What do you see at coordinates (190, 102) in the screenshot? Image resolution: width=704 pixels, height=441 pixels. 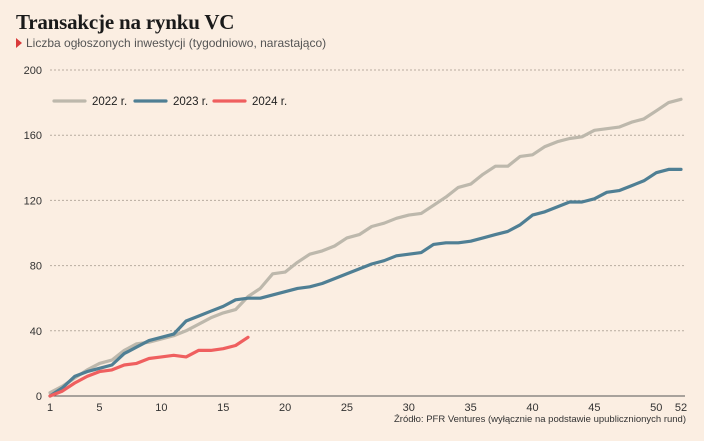 I see `legend-label: 2023 r.` at bounding box center [190, 102].